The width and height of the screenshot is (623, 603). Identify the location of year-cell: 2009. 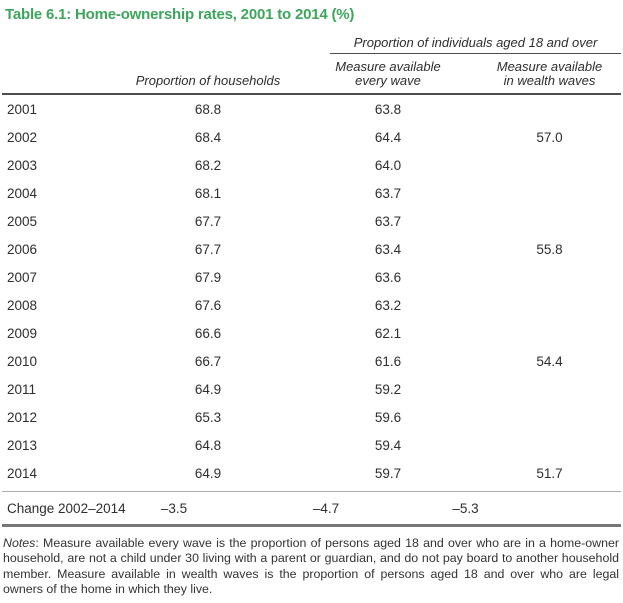
(22, 333).